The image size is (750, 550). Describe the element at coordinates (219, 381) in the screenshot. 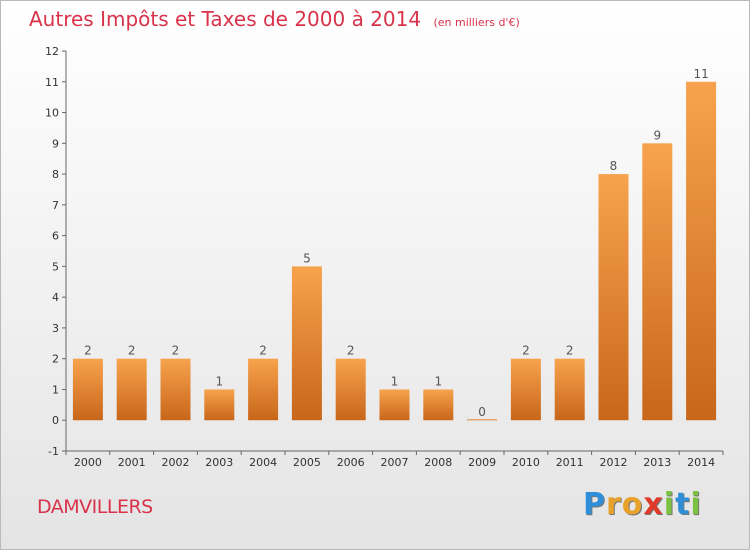

I see `data-label-2003: 1` at that location.